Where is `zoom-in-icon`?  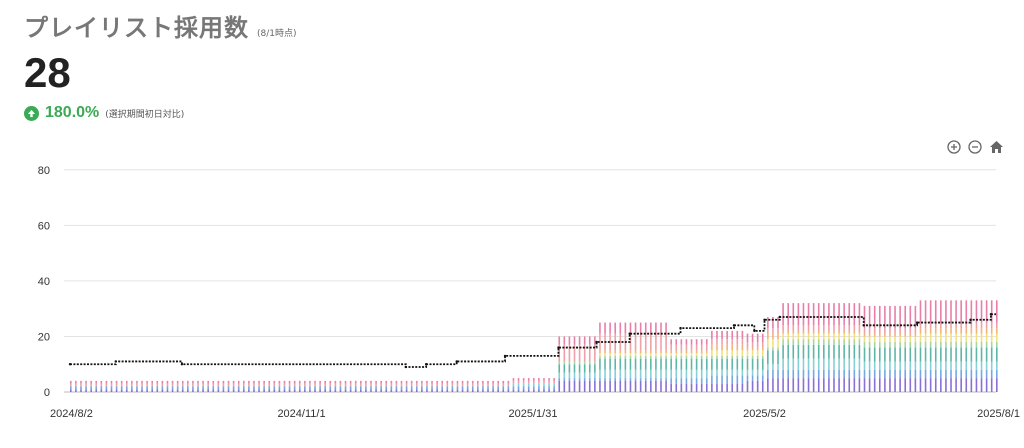
zoom-in-icon is located at coordinates (954, 147).